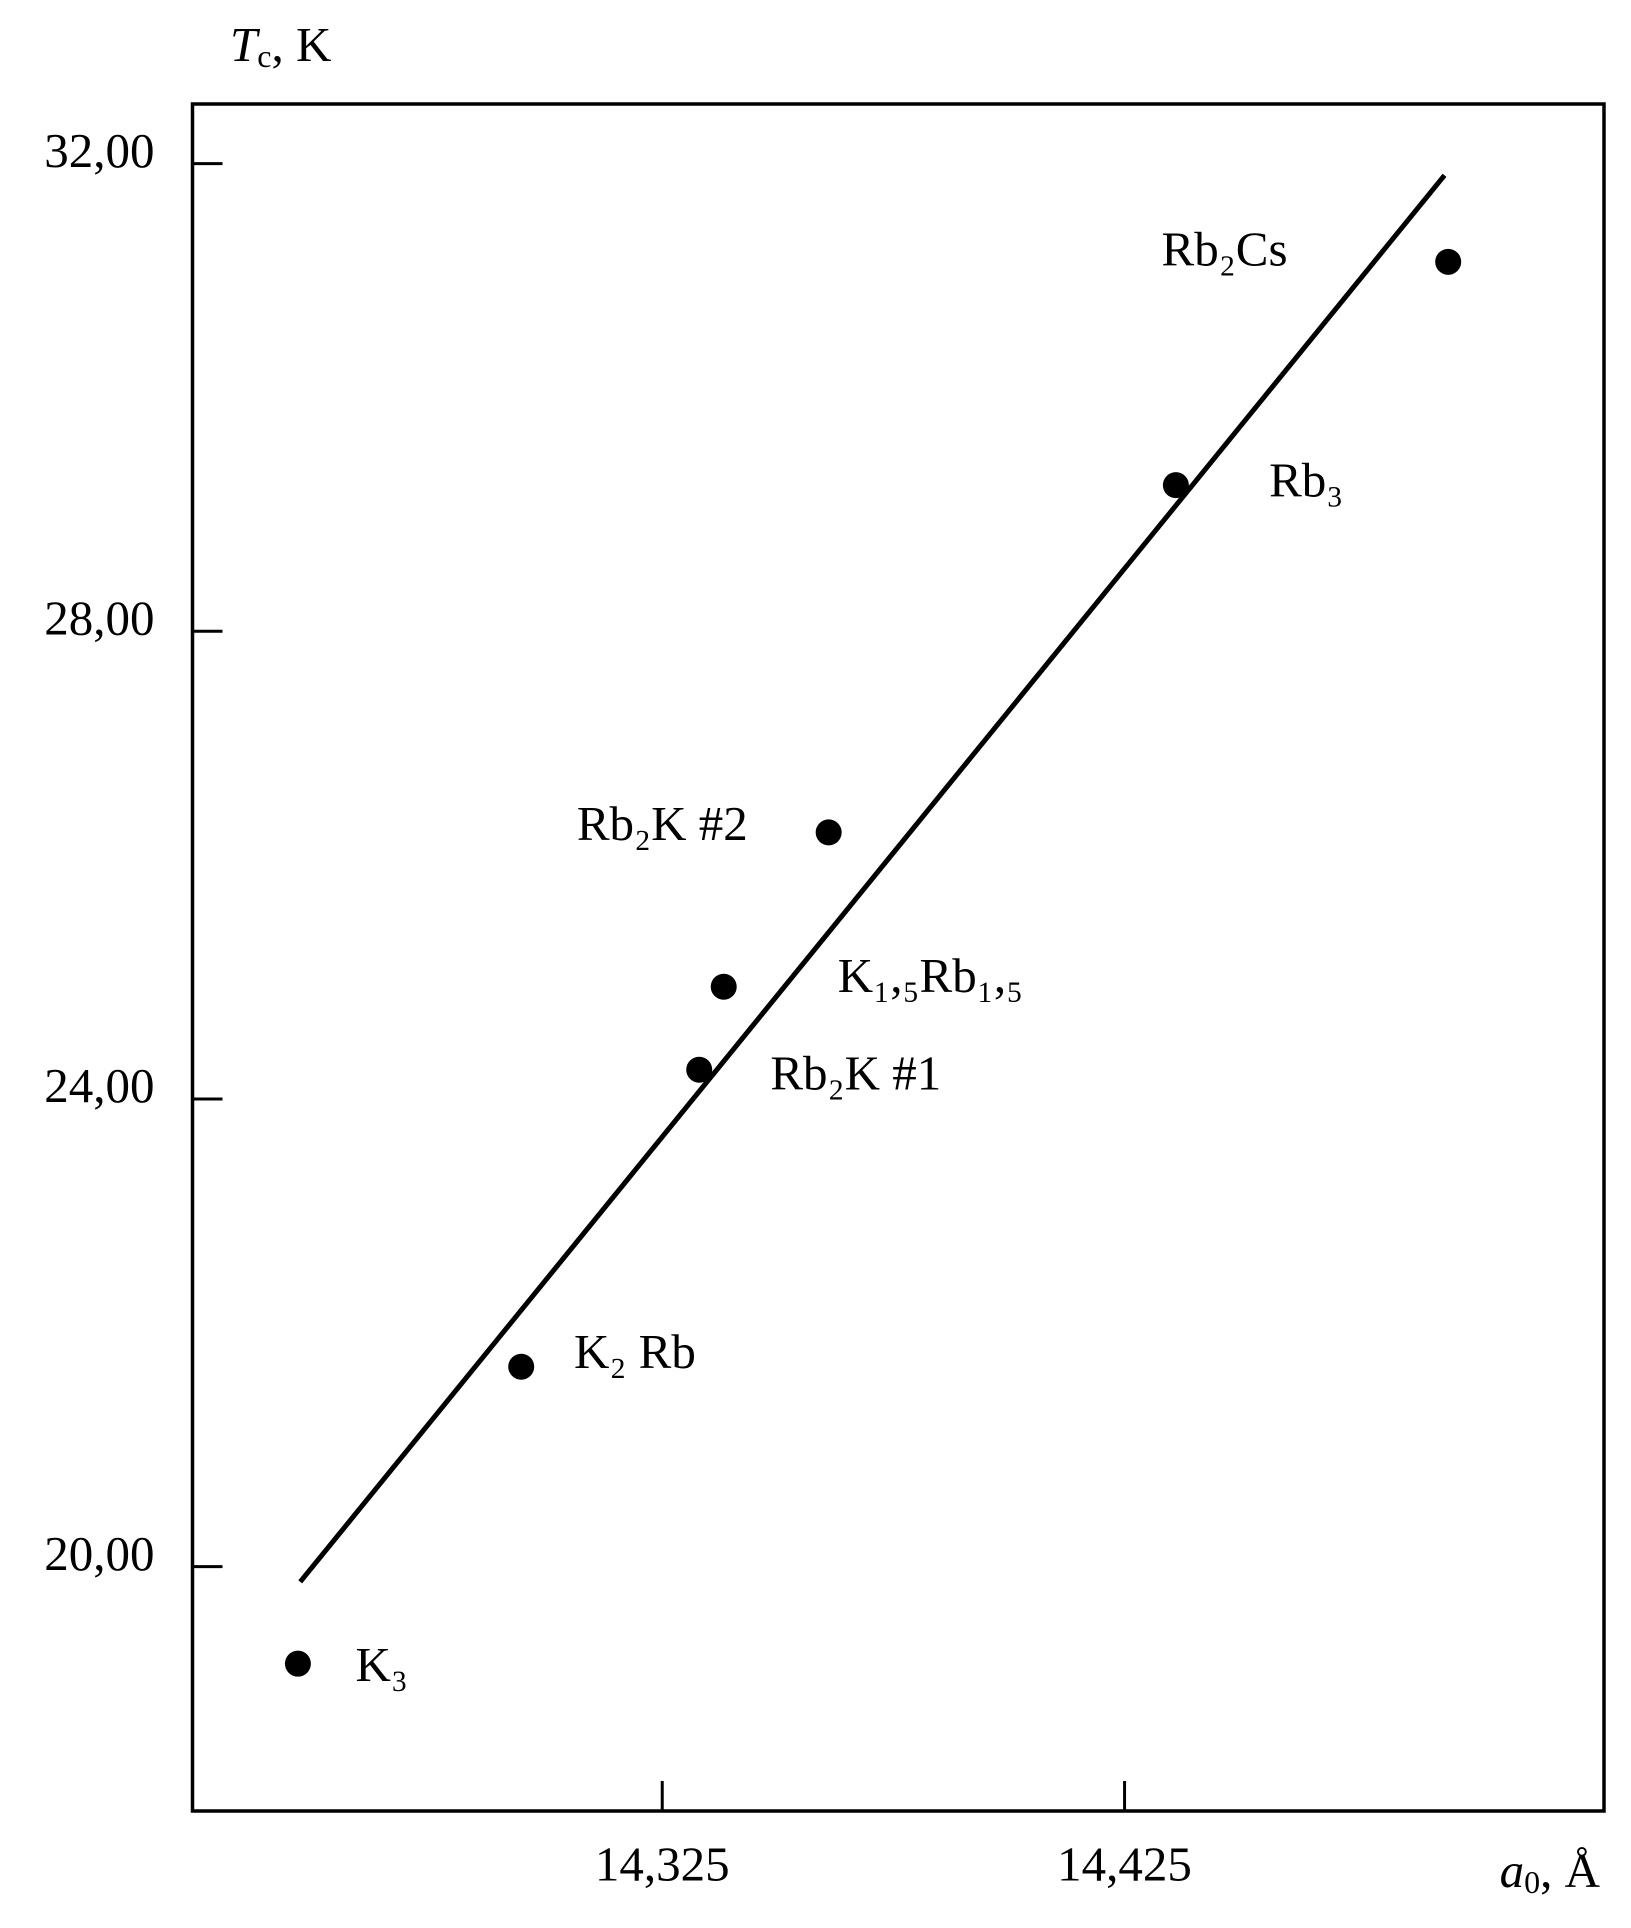 This screenshot has width=1631, height=1928. What do you see at coordinates (1532, 1882) in the screenshot?
I see `x-label-subscript: 0` at bounding box center [1532, 1882].